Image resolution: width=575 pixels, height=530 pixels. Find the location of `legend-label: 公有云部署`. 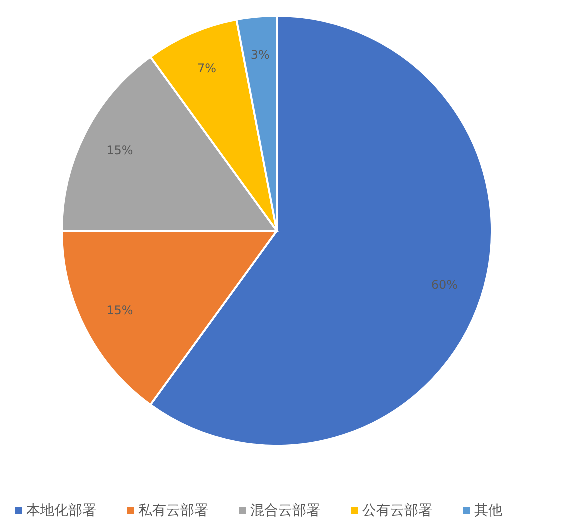

legend-label: 公有云部署 is located at coordinates (397, 510).